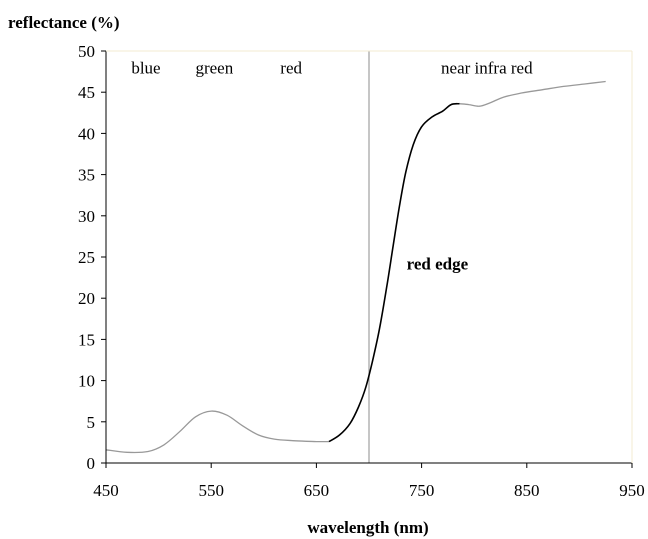 The image size is (648, 539). I want to click on x-tick-label: 950, so click(632, 490).